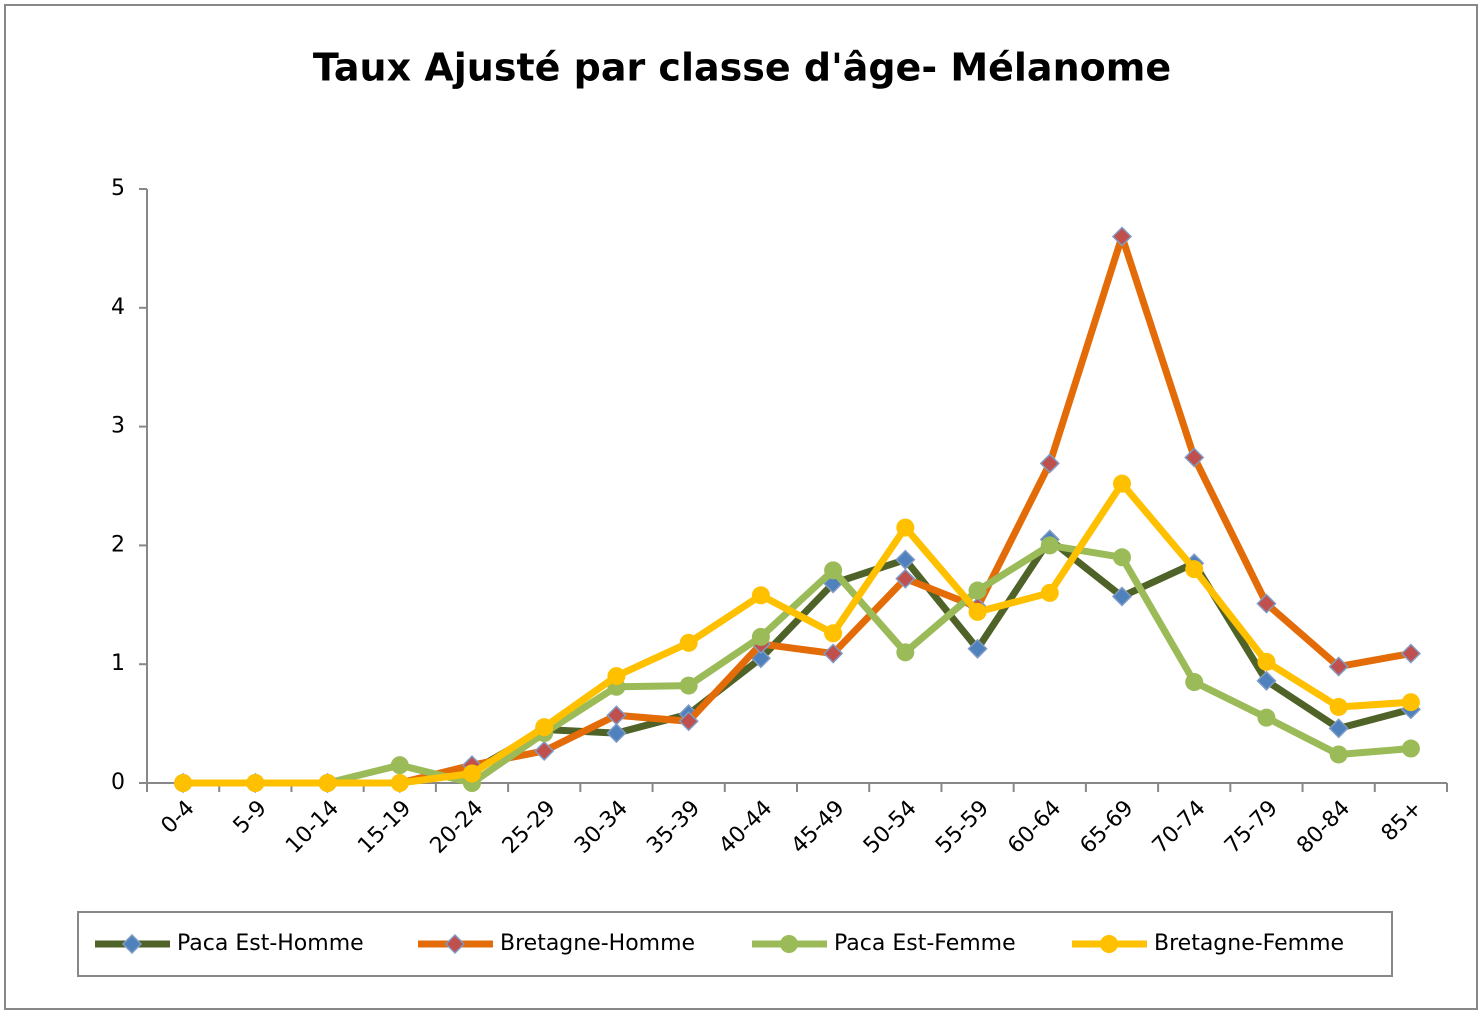 The image size is (1484, 1020). I want to click on legend-label: Paca Est-Homme, so click(270, 943).